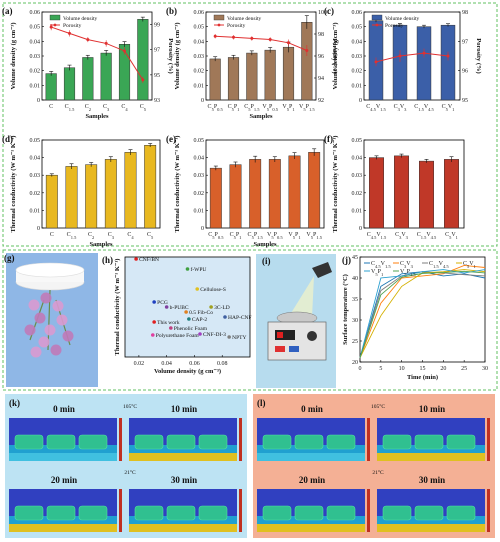 The height and width of the screenshot is (542, 500). Describe the element at coordinates (214, 335) in the screenshot. I see `point-label-12: CNF-DI-3` at that location.